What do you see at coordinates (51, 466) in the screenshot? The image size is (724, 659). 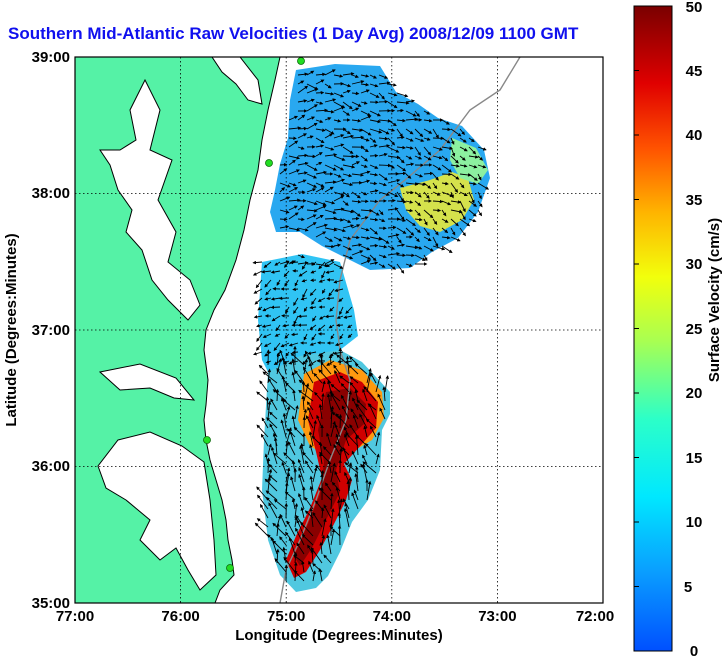 I see `lat-tick-label: 36:00` at bounding box center [51, 466].